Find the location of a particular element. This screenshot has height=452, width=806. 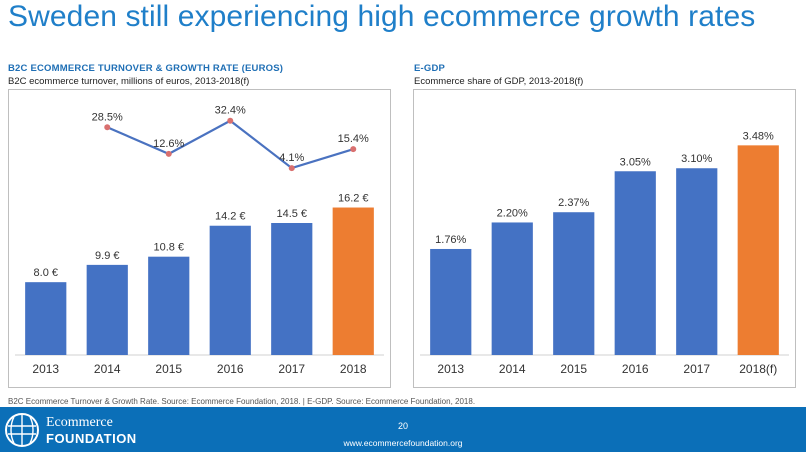

bar-value-label: 1.76% is located at coordinates (450, 240).